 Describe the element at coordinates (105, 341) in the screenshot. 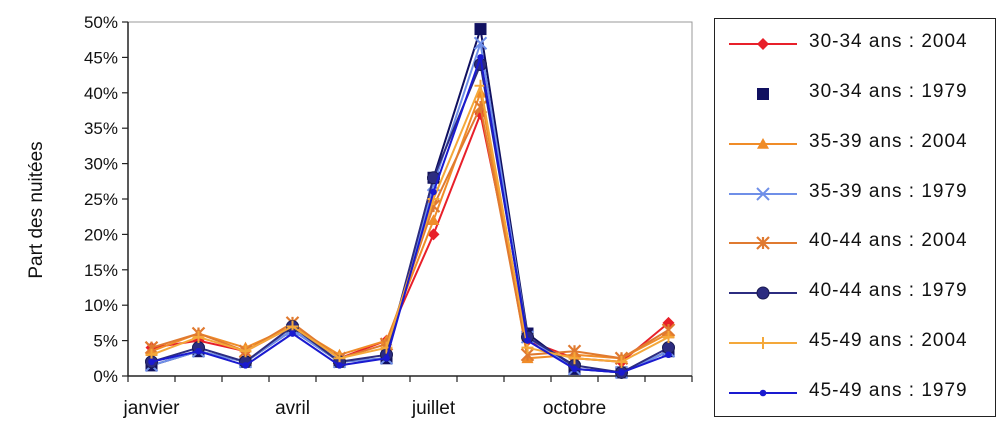

I see `y-tick-label: 5%` at that location.